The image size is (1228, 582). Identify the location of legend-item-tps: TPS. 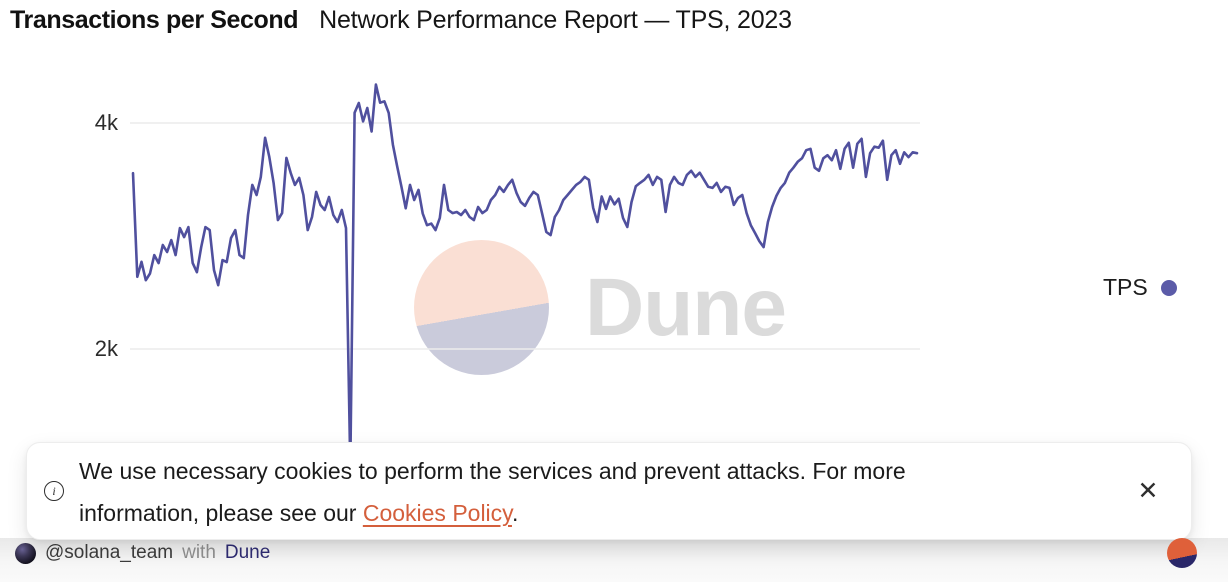
(1140, 287).